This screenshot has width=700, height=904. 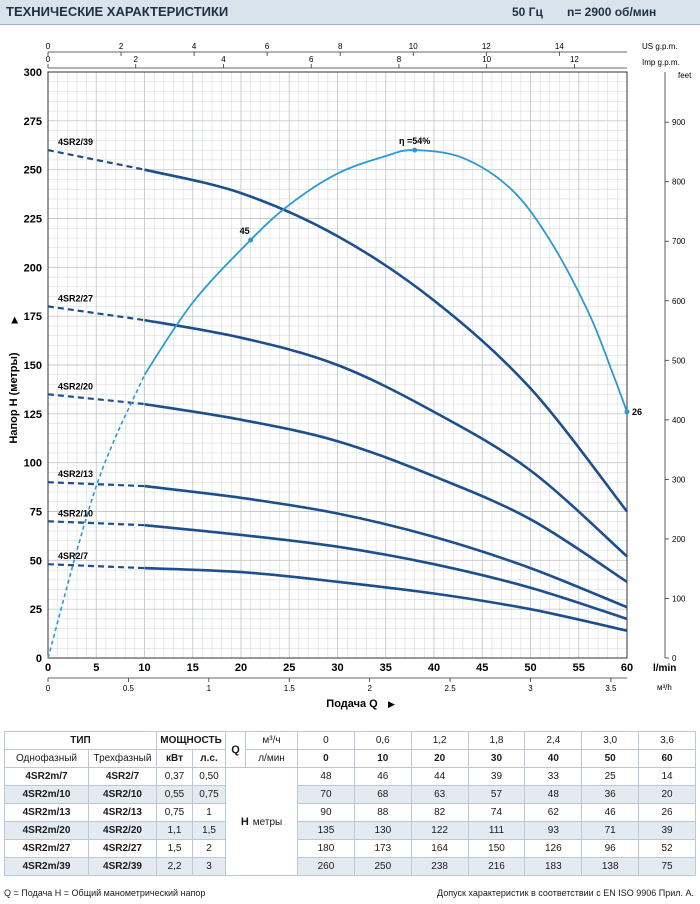 What do you see at coordinates (559, 46) in the screenshot?
I see `usgpm-tick-label: 14` at bounding box center [559, 46].